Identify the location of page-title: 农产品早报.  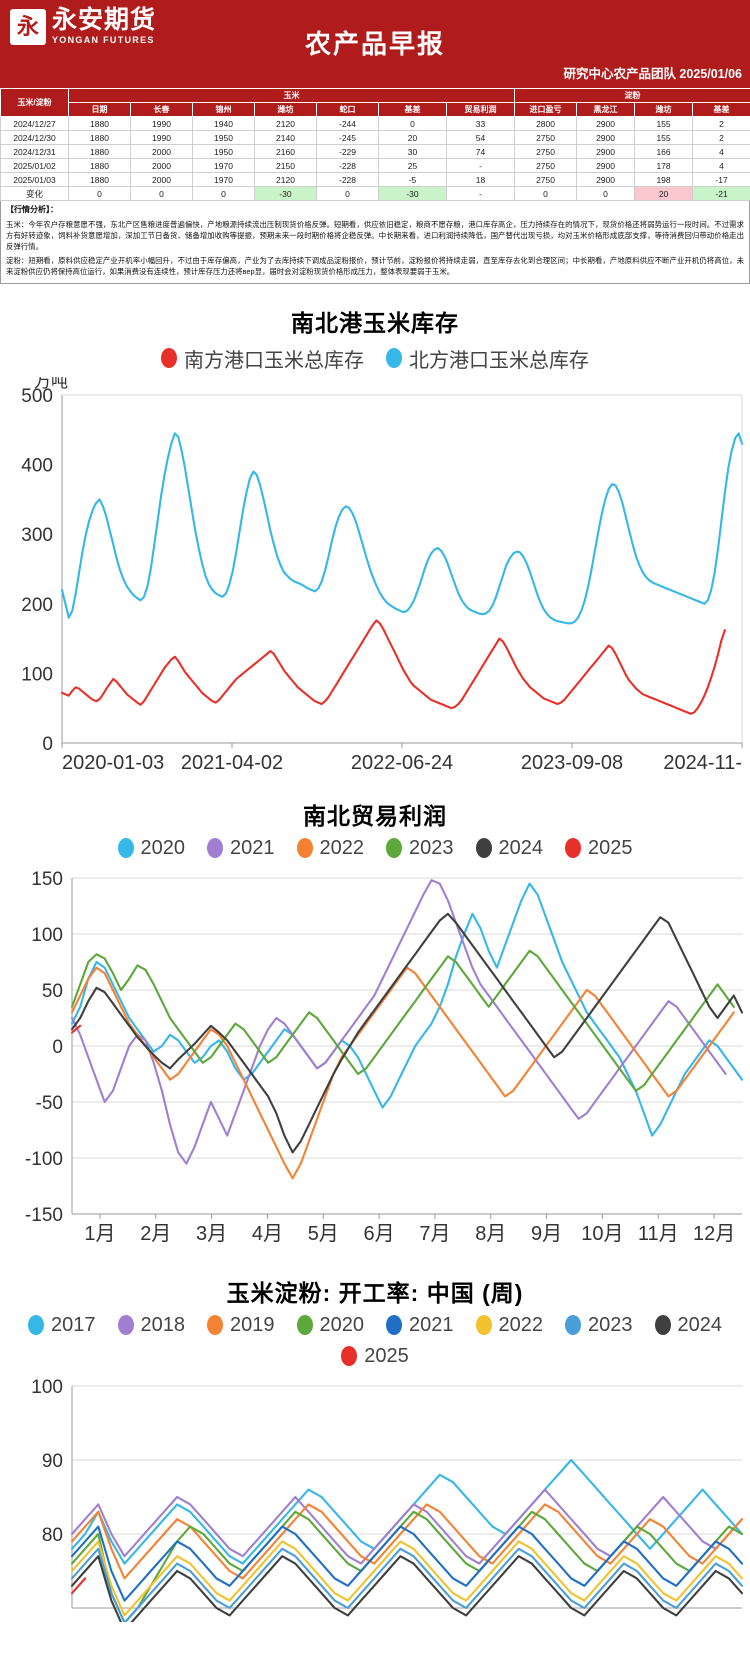
(374, 44).